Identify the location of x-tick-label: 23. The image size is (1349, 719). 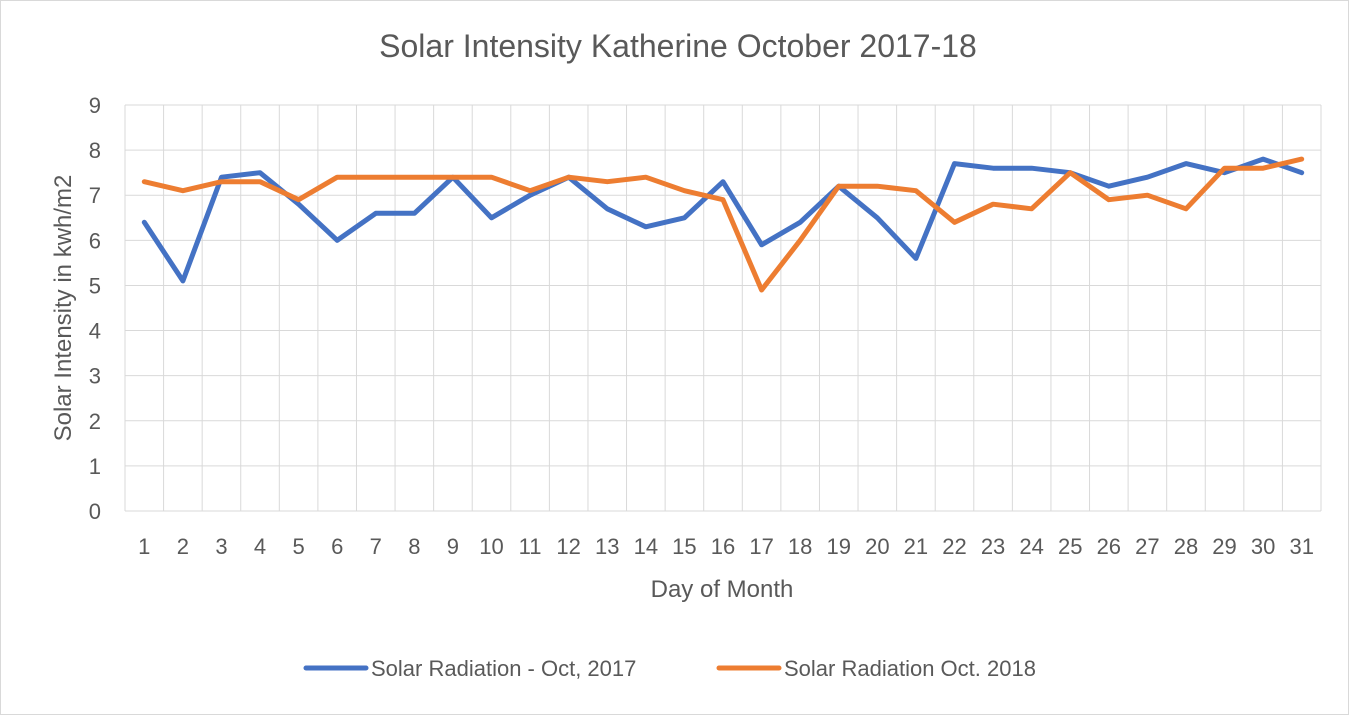
(993, 546).